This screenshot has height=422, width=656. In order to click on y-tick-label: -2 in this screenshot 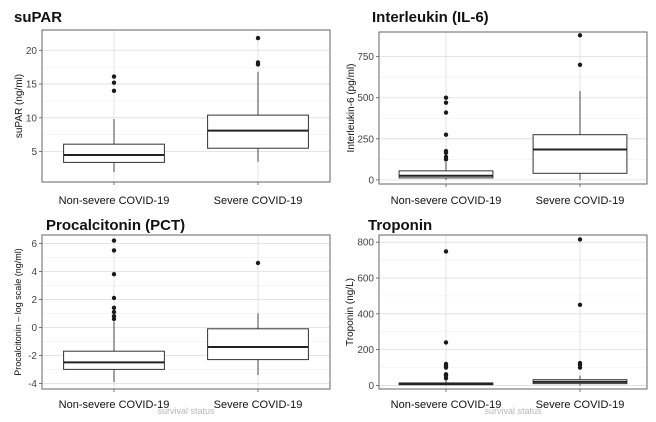, I will do `click(32, 356)`.